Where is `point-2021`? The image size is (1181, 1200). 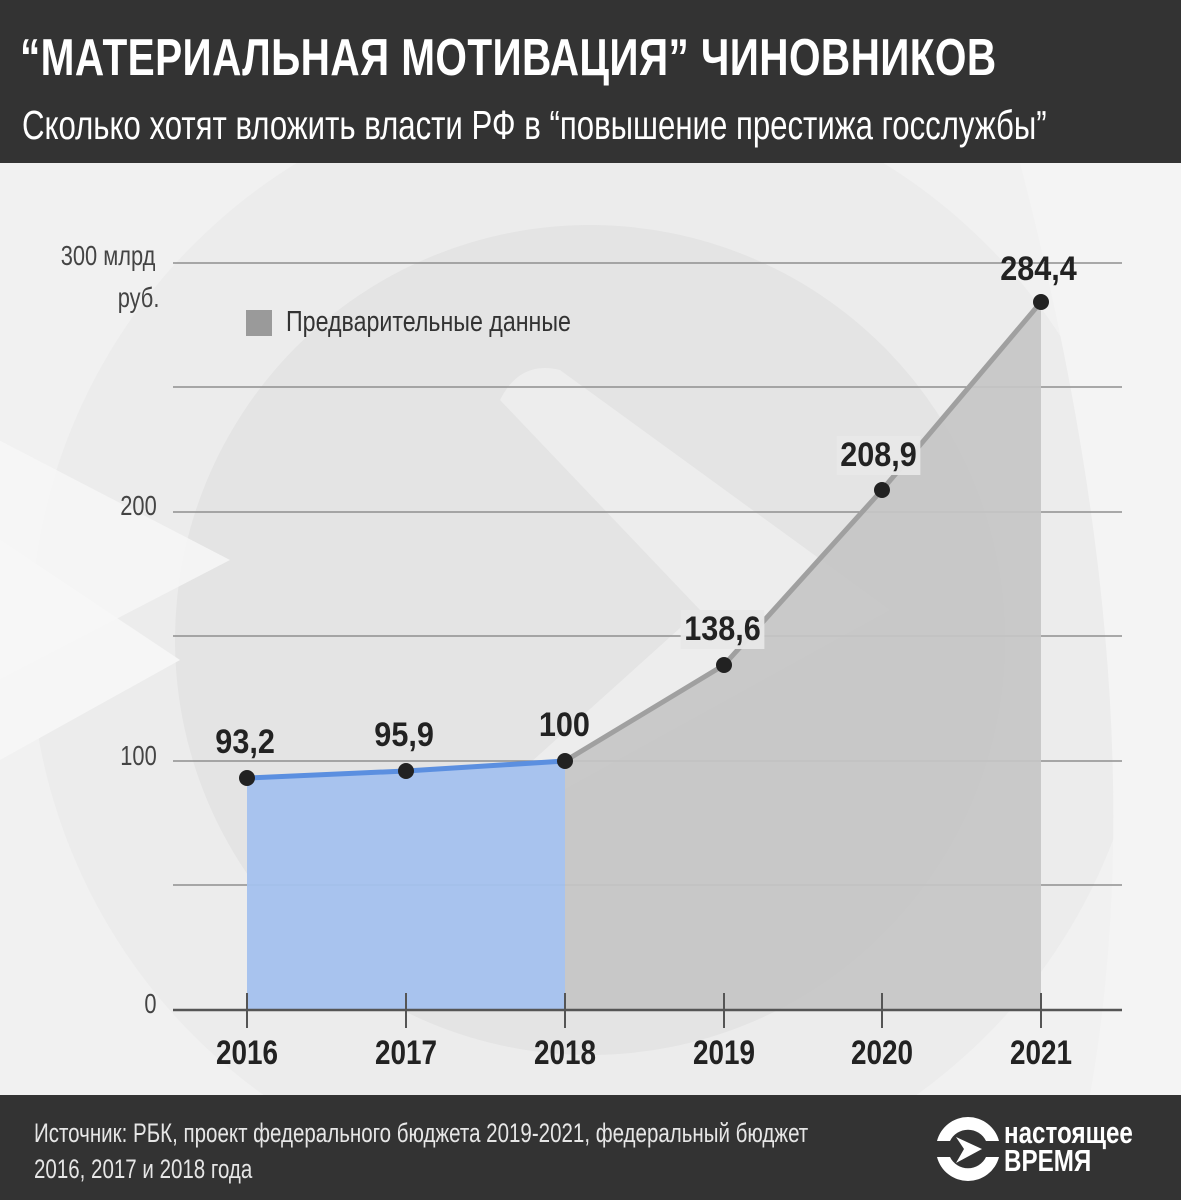 point-2021 is located at coordinates (1041, 302).